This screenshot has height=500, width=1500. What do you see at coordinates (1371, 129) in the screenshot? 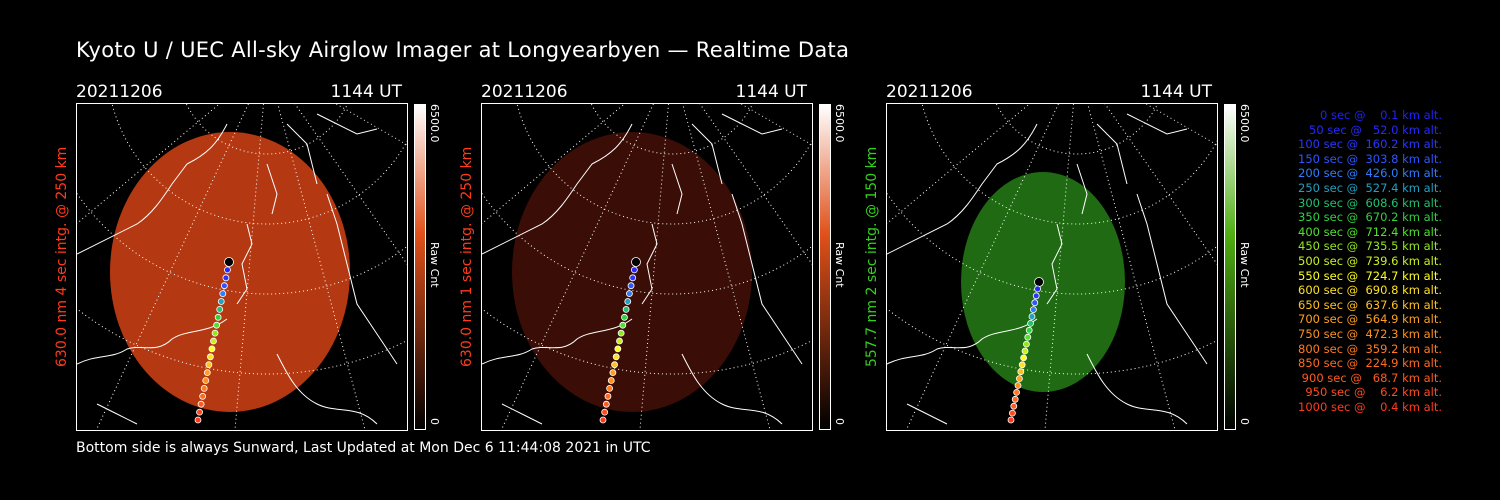
I see `legend-entry: 50 sec @ 52.0 km alt.` at bounding box center [1371, 129].